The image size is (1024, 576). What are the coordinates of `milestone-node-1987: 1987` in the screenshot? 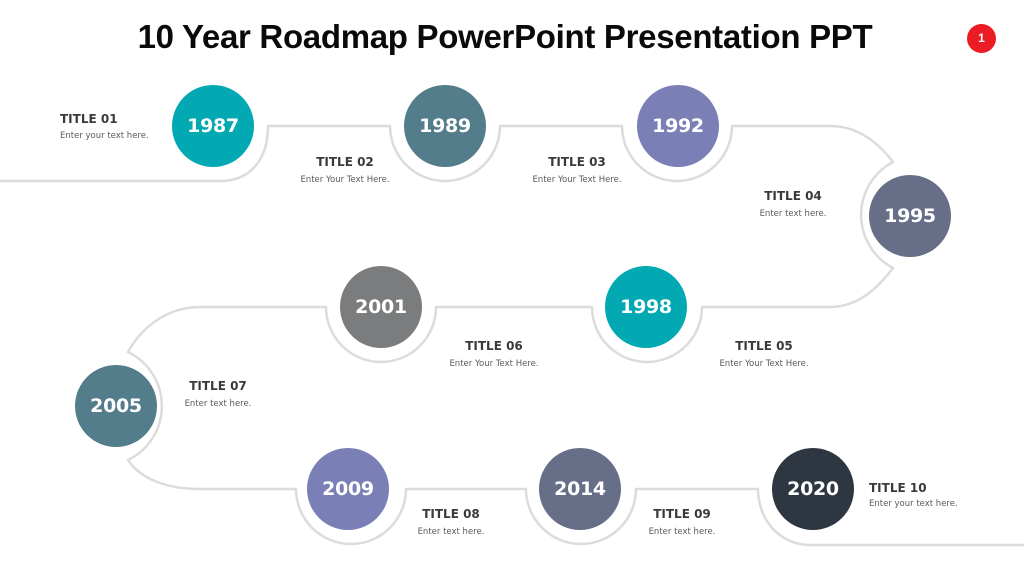 It's located at (213, 126).